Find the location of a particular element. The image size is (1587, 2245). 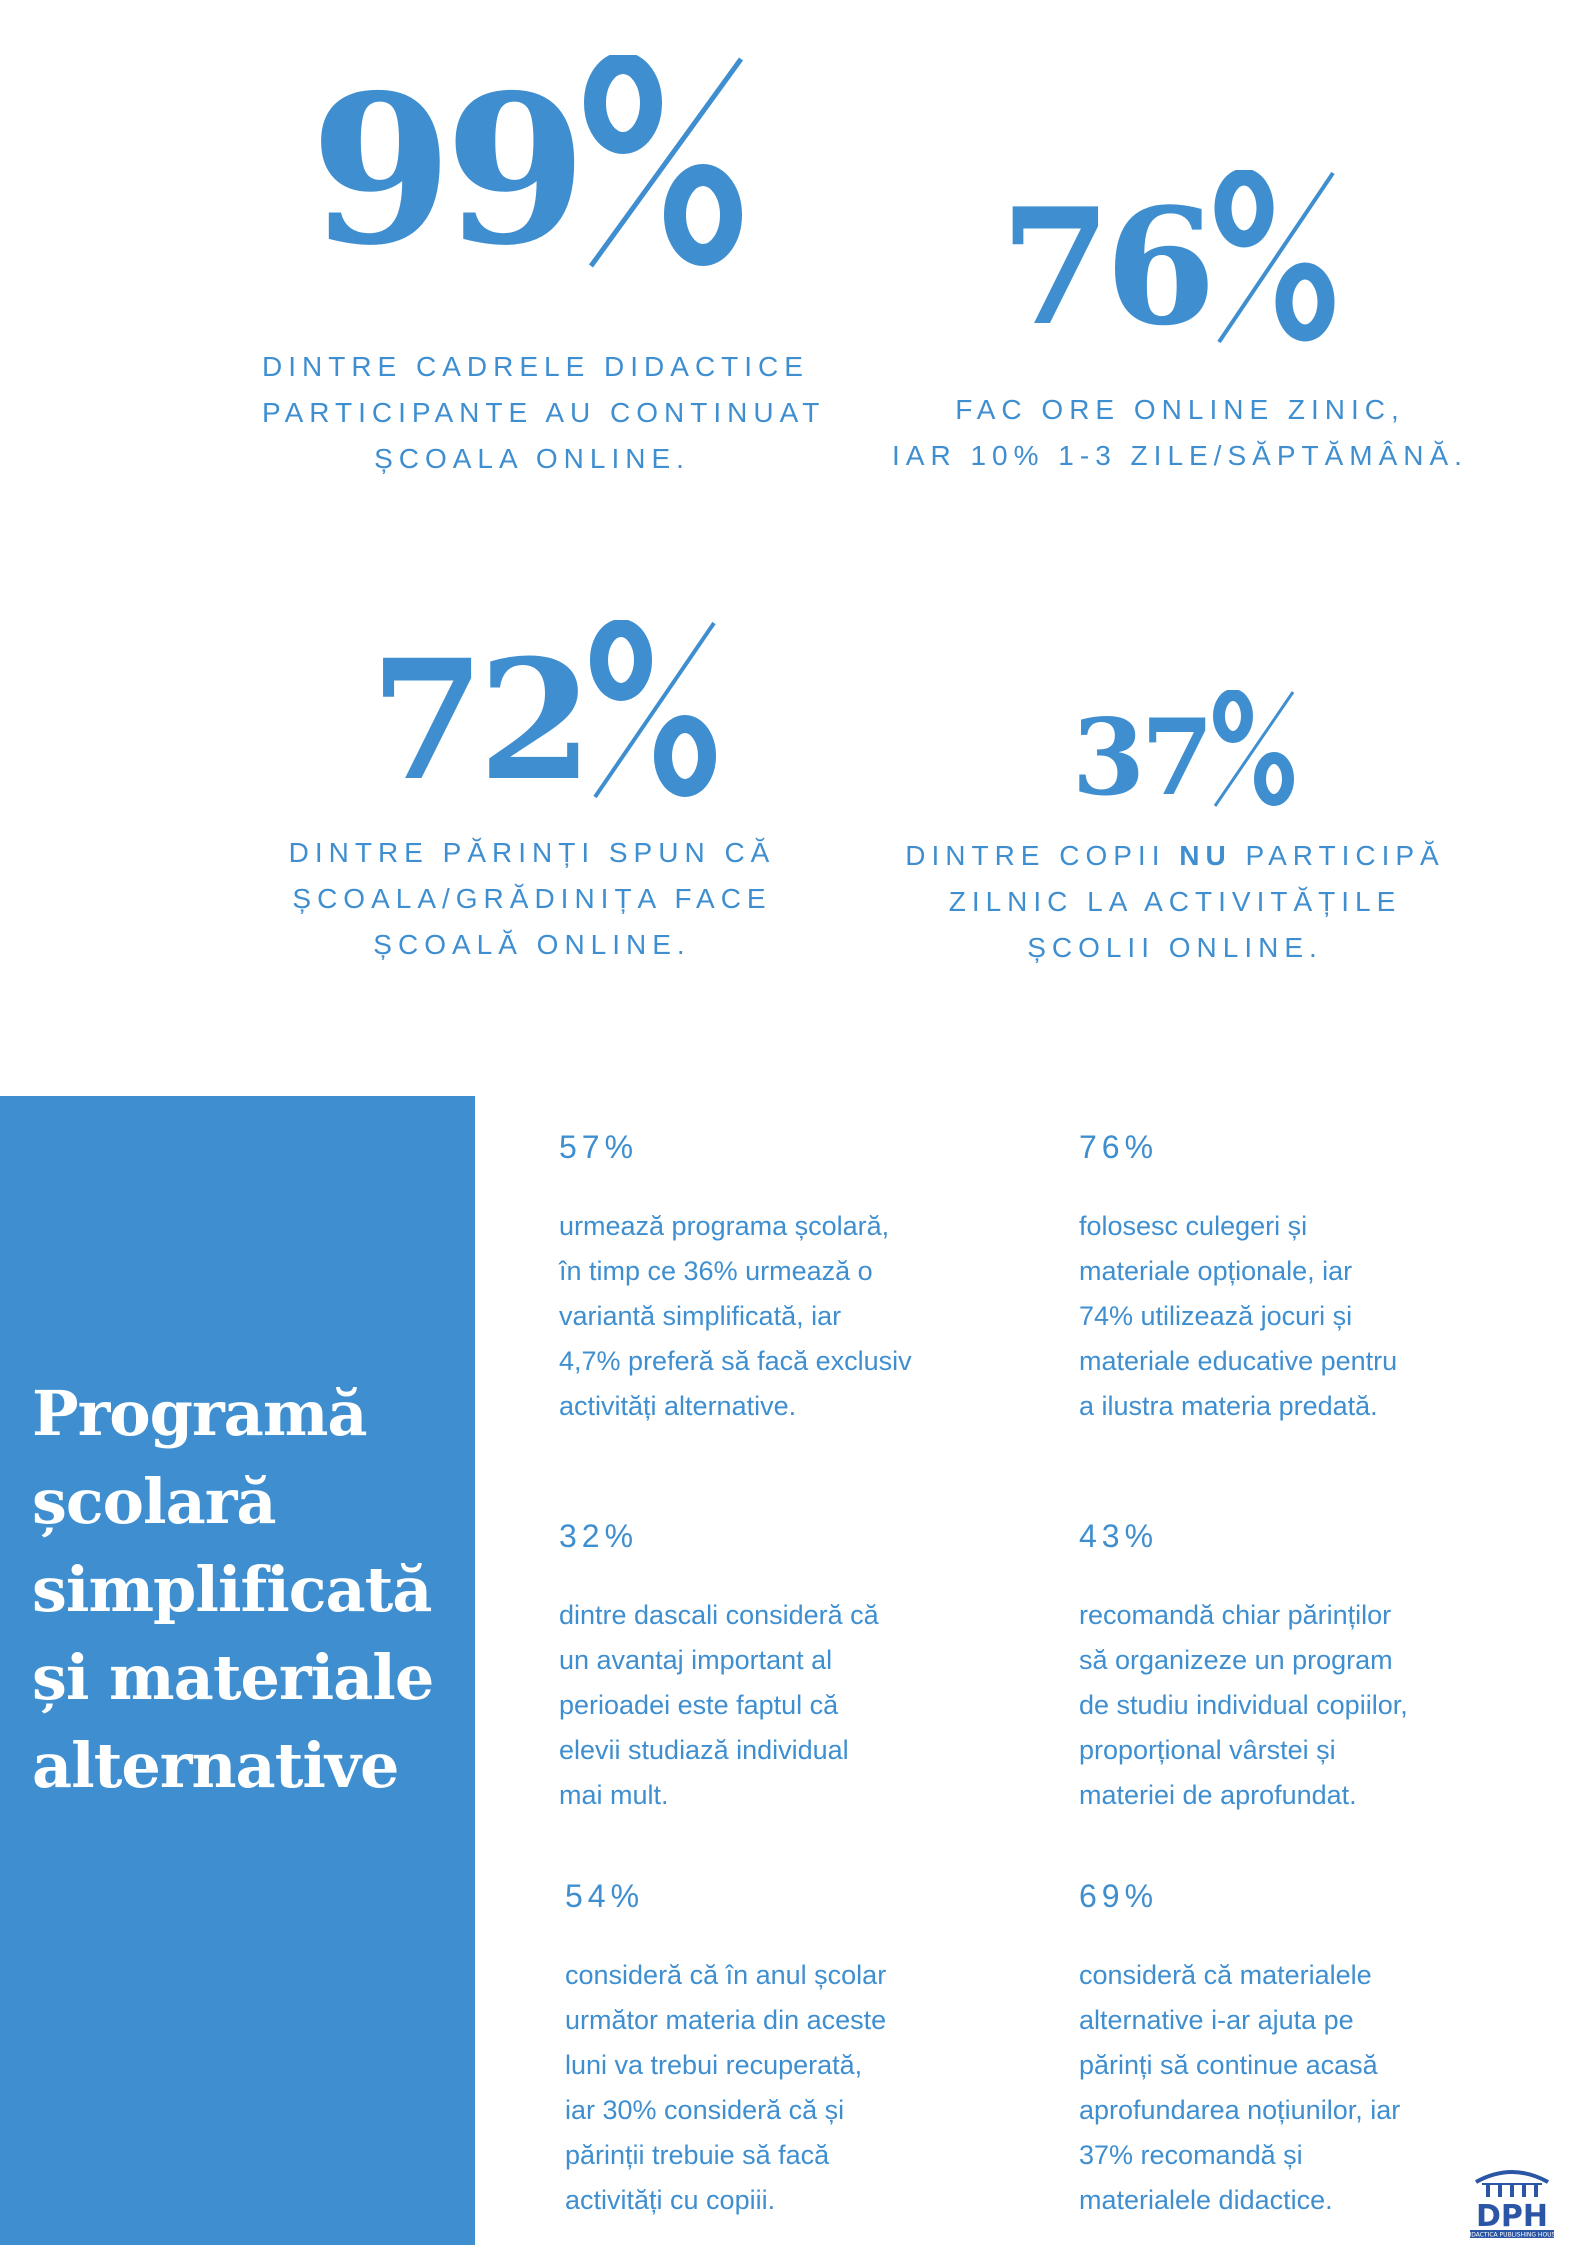

detail-percentage: 76% is located at coordinates (1119, 1147).